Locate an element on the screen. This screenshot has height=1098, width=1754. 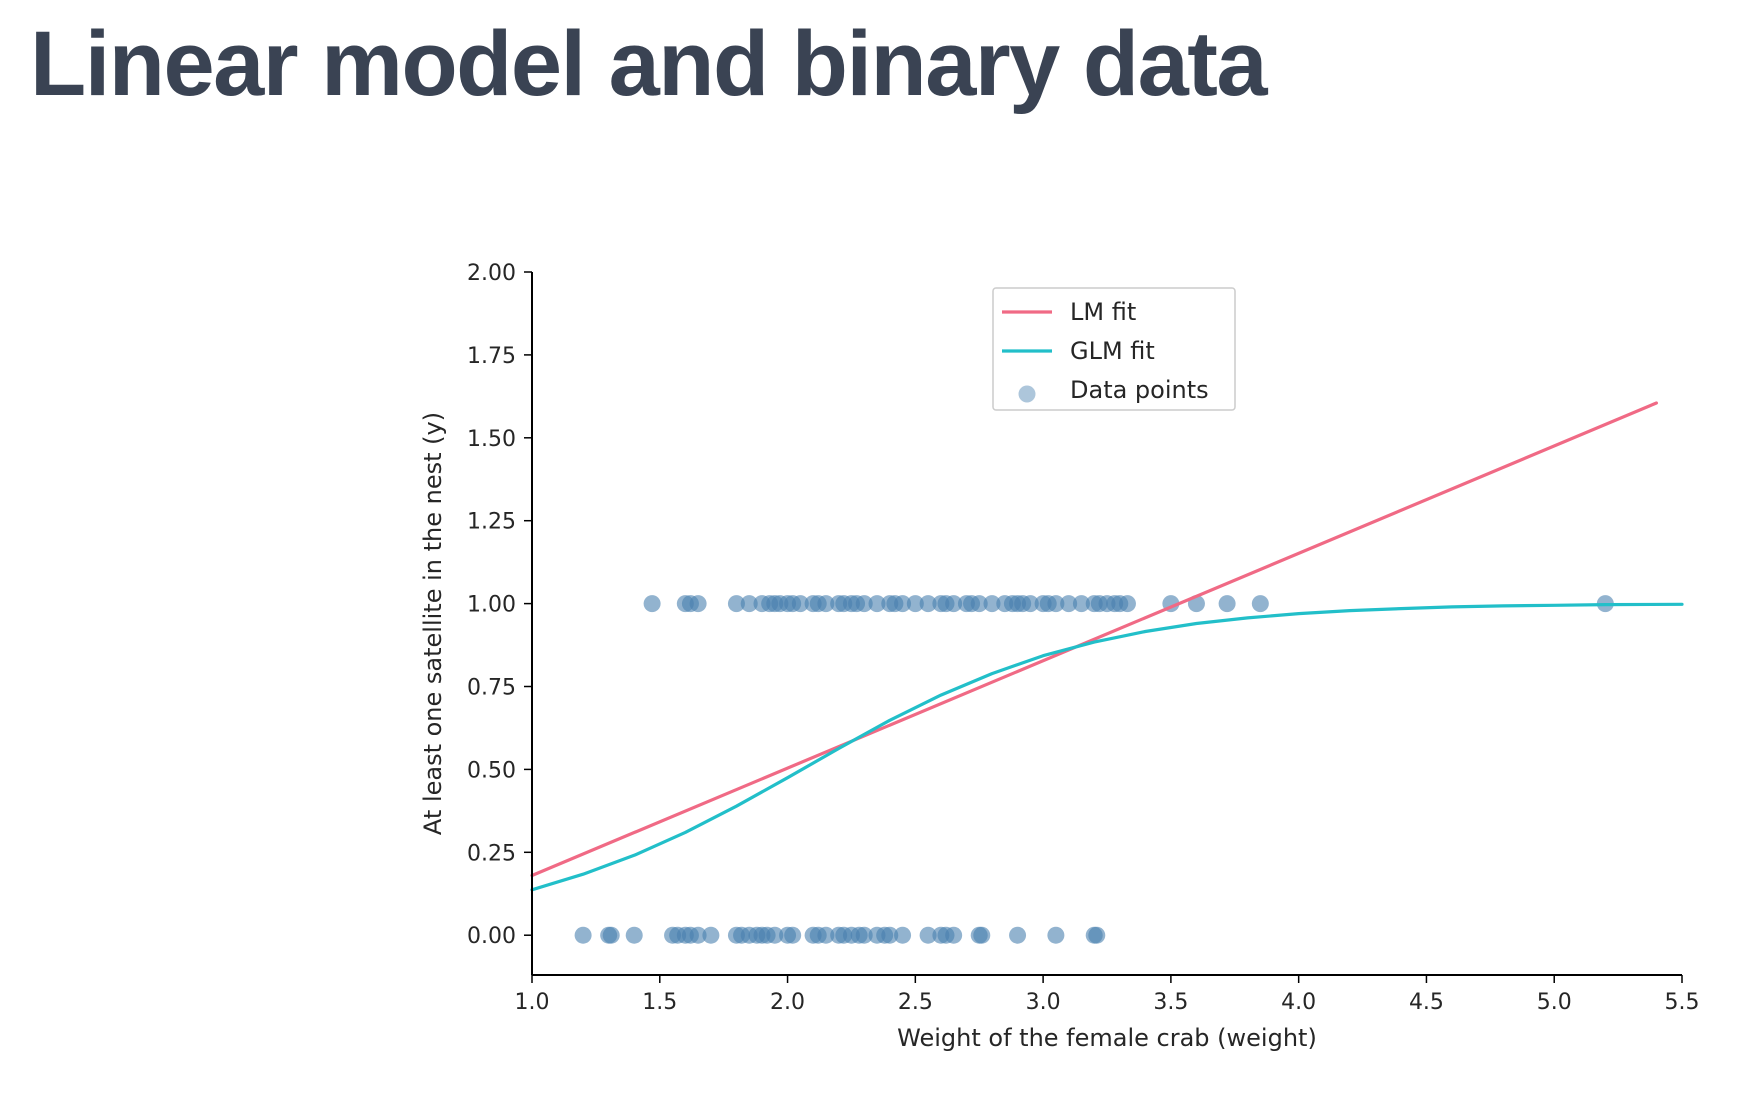
x-tick-label: 5.5 is located at coordinates (1682, 1002).